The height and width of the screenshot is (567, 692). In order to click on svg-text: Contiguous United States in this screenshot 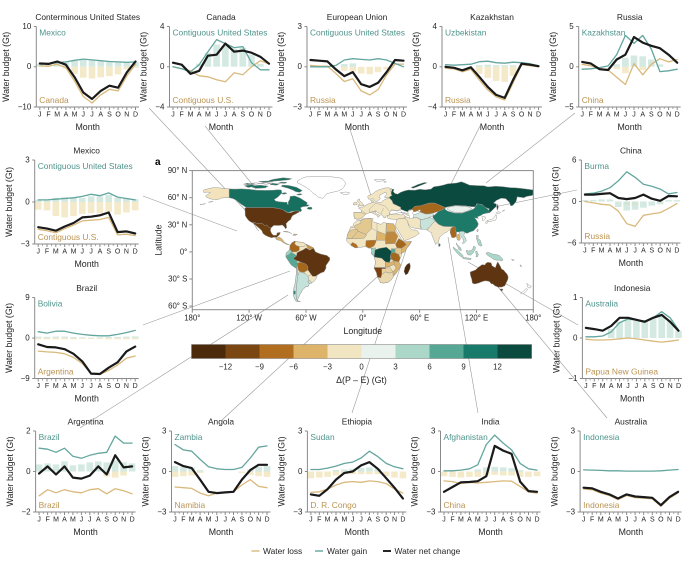, I will do `click(220, 33)`.